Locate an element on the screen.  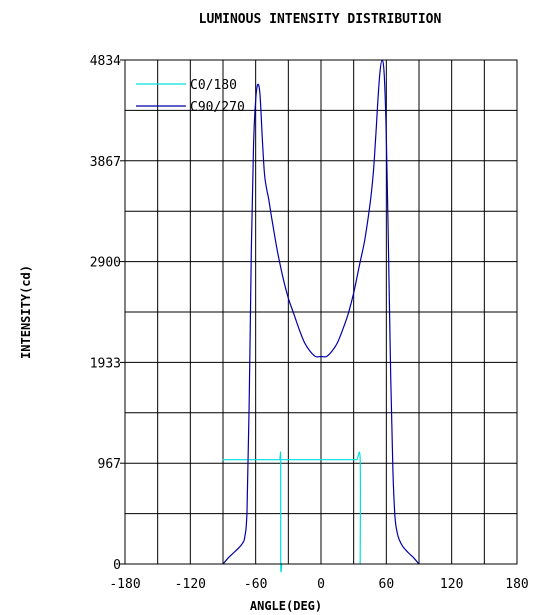
x-tick-label: 0 is located at coordinates (321, 584).